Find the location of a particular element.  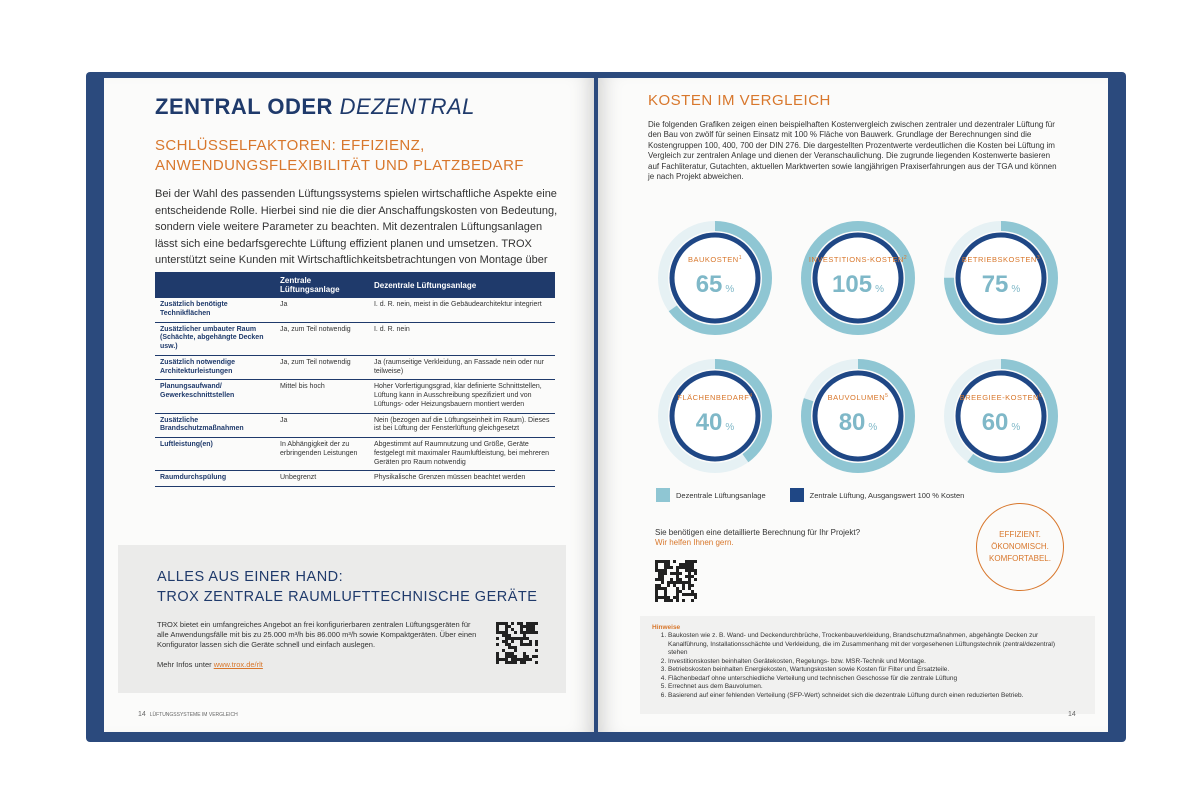

qr-code is located at coordinates (517, 643).